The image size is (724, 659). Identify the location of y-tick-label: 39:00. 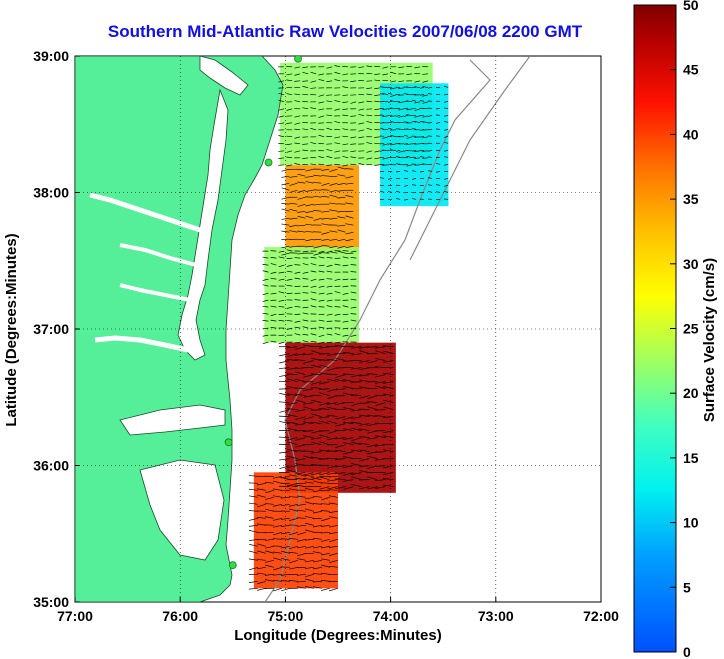
(51, 56).